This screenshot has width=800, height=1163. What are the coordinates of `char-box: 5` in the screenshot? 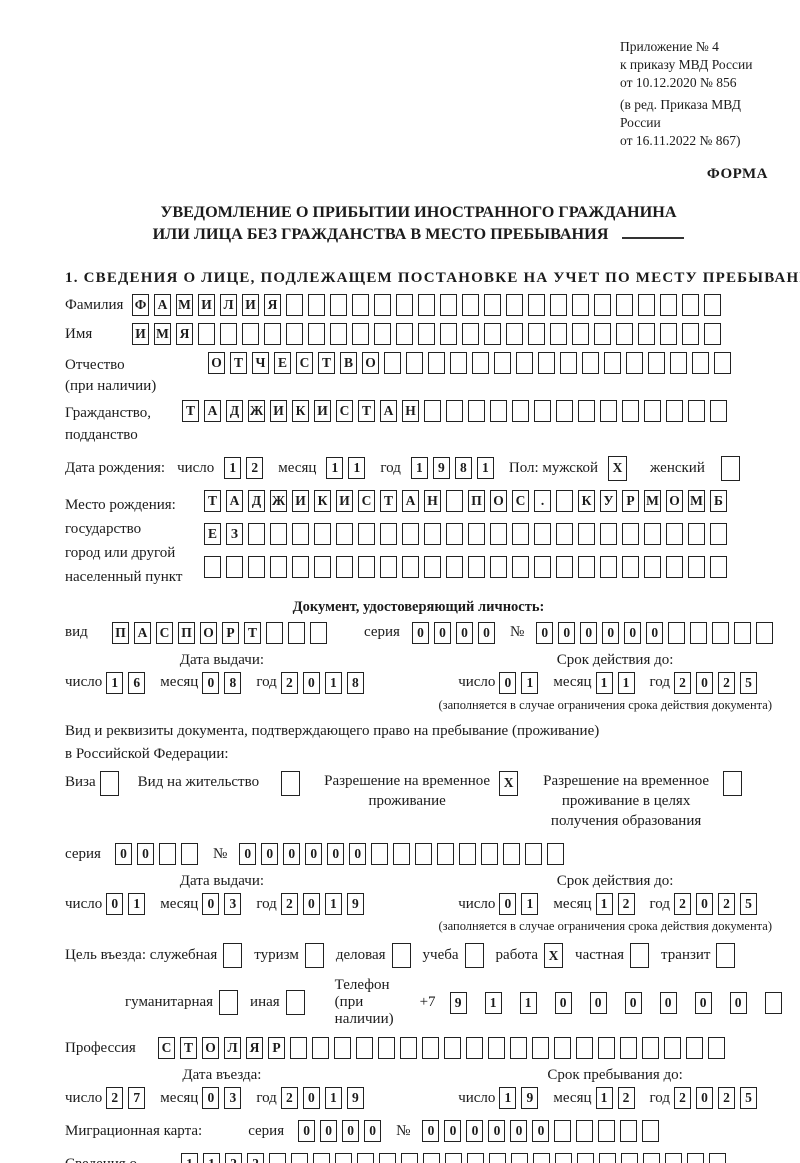 It's located at (748, 904).